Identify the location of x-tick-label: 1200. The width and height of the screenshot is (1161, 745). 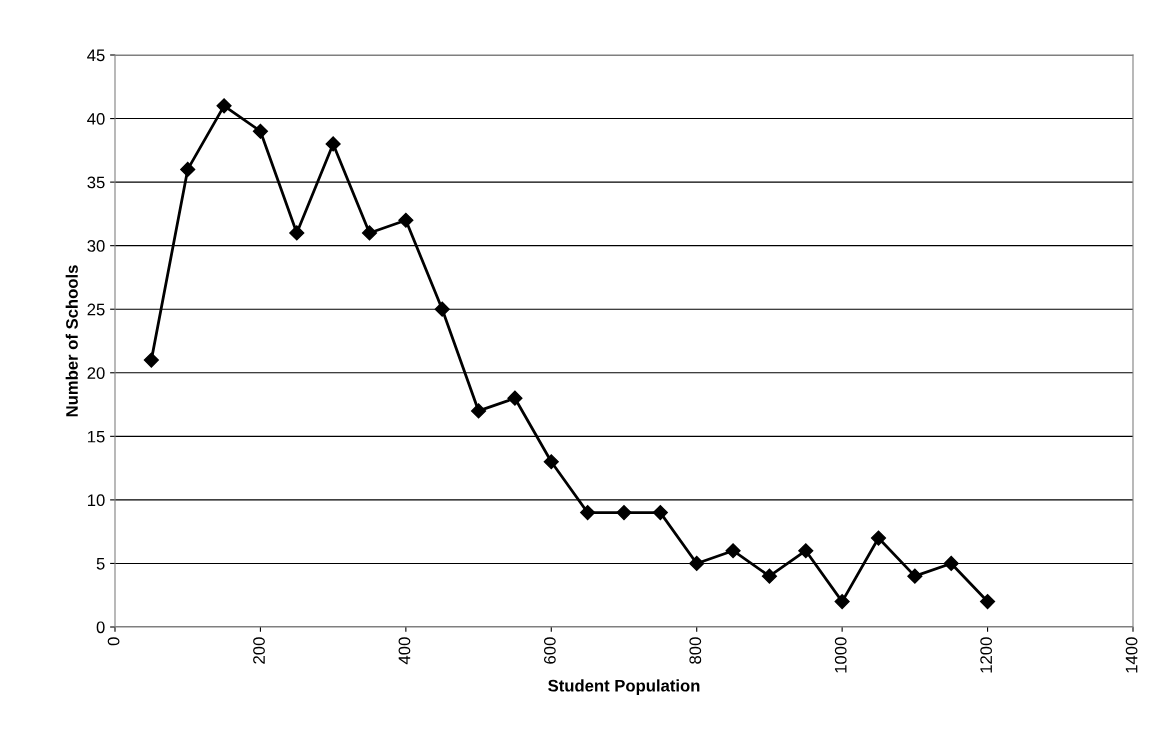
(986, 655).